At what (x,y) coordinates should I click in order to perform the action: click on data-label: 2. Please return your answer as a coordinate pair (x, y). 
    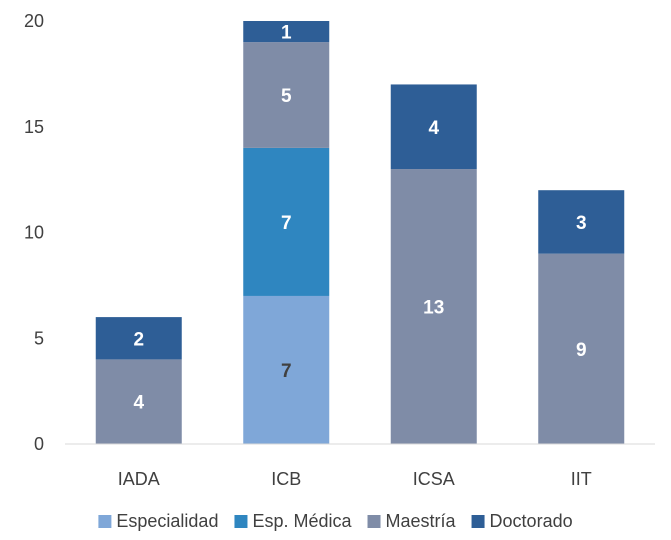
    Looking at the image, I should click on (138, 339).